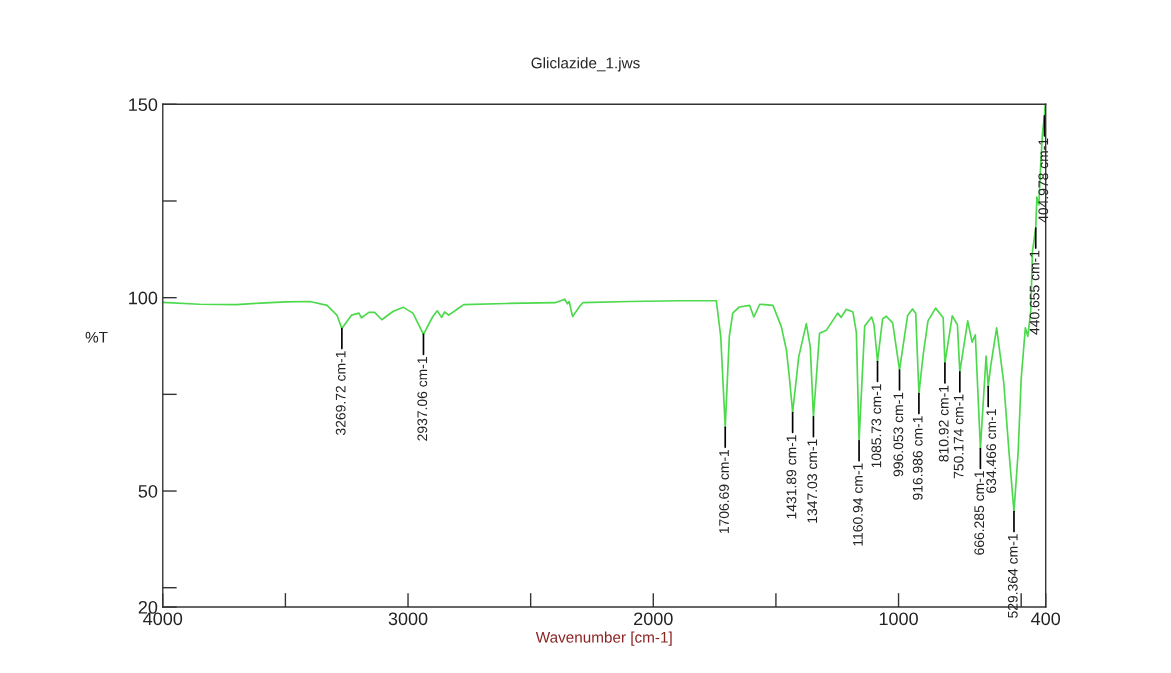 Image resolution: width=1171 pixels, height=673 pixels. Describe the element at coordinates (1012, 576) in the screenshot. I see `annotation: 529.364 cm-1` at that location.